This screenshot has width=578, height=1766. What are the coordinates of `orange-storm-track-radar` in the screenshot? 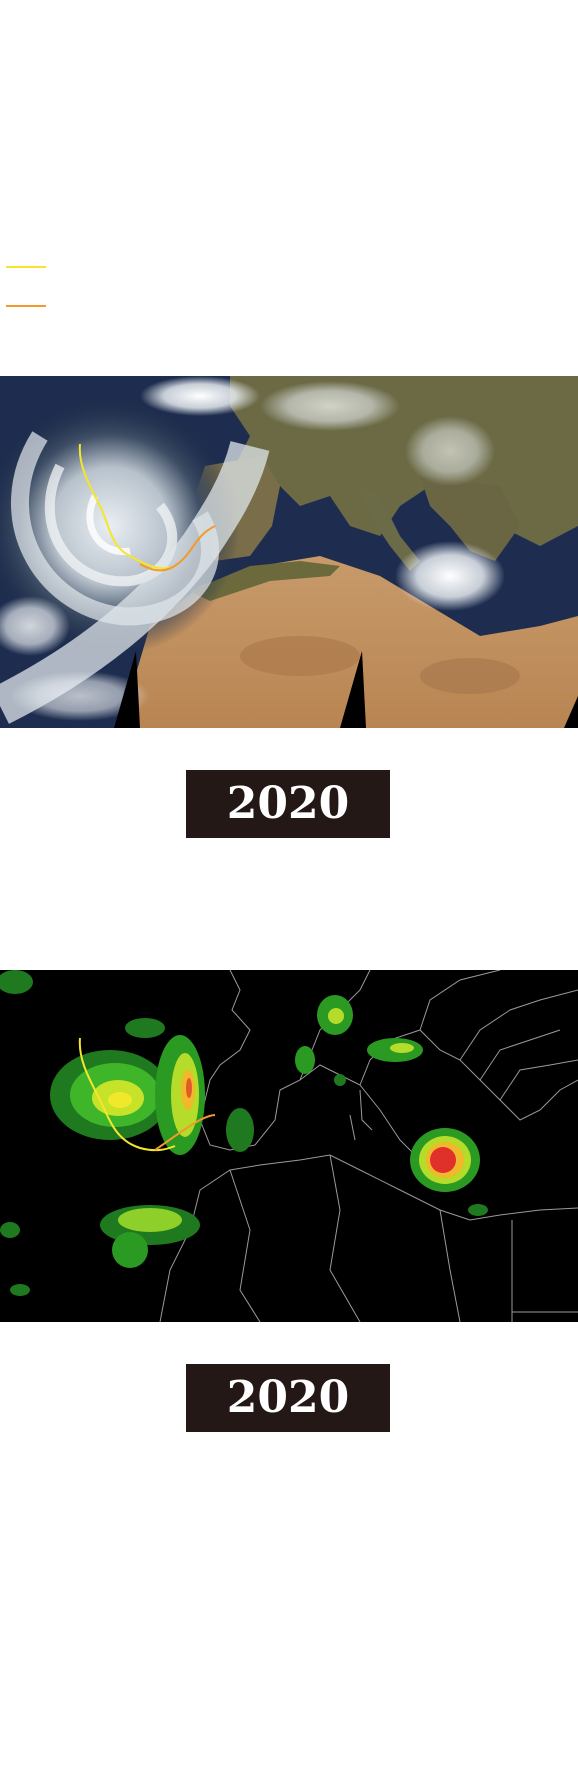 It's located at (185, 1132).